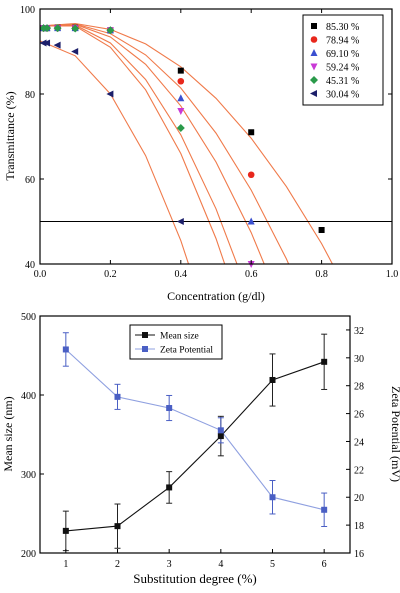 The image size is (400, 593). Describe the element at coordinates (359, 415) in the screenshot. I see `y2-tick-label: 26` at that location.